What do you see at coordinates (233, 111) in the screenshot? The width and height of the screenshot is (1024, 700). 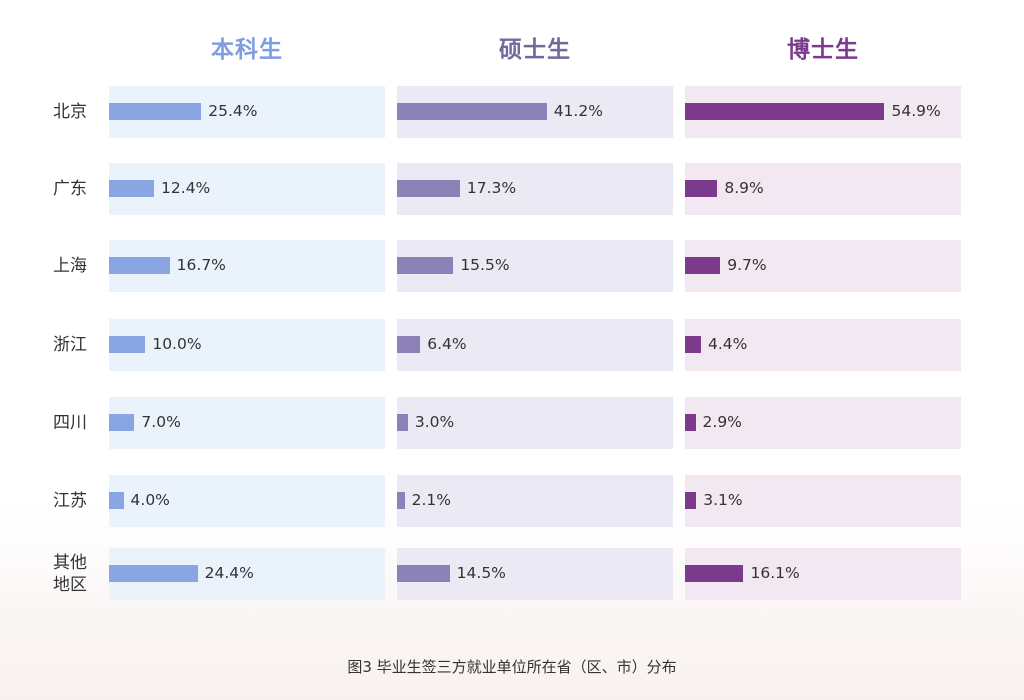 I see `data-label: 25.4%` at bounding box center [233, 111].